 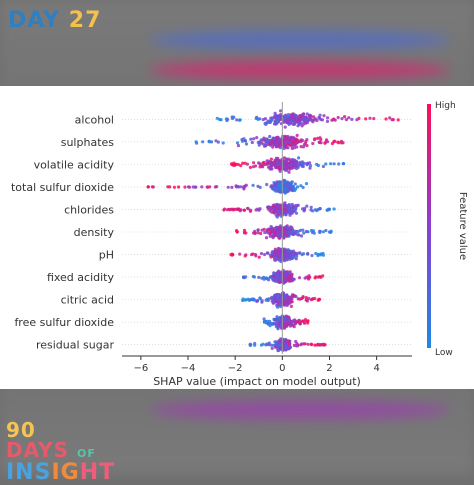 I want to click on colorbar-high-label: High, so click(x=445, y=106).